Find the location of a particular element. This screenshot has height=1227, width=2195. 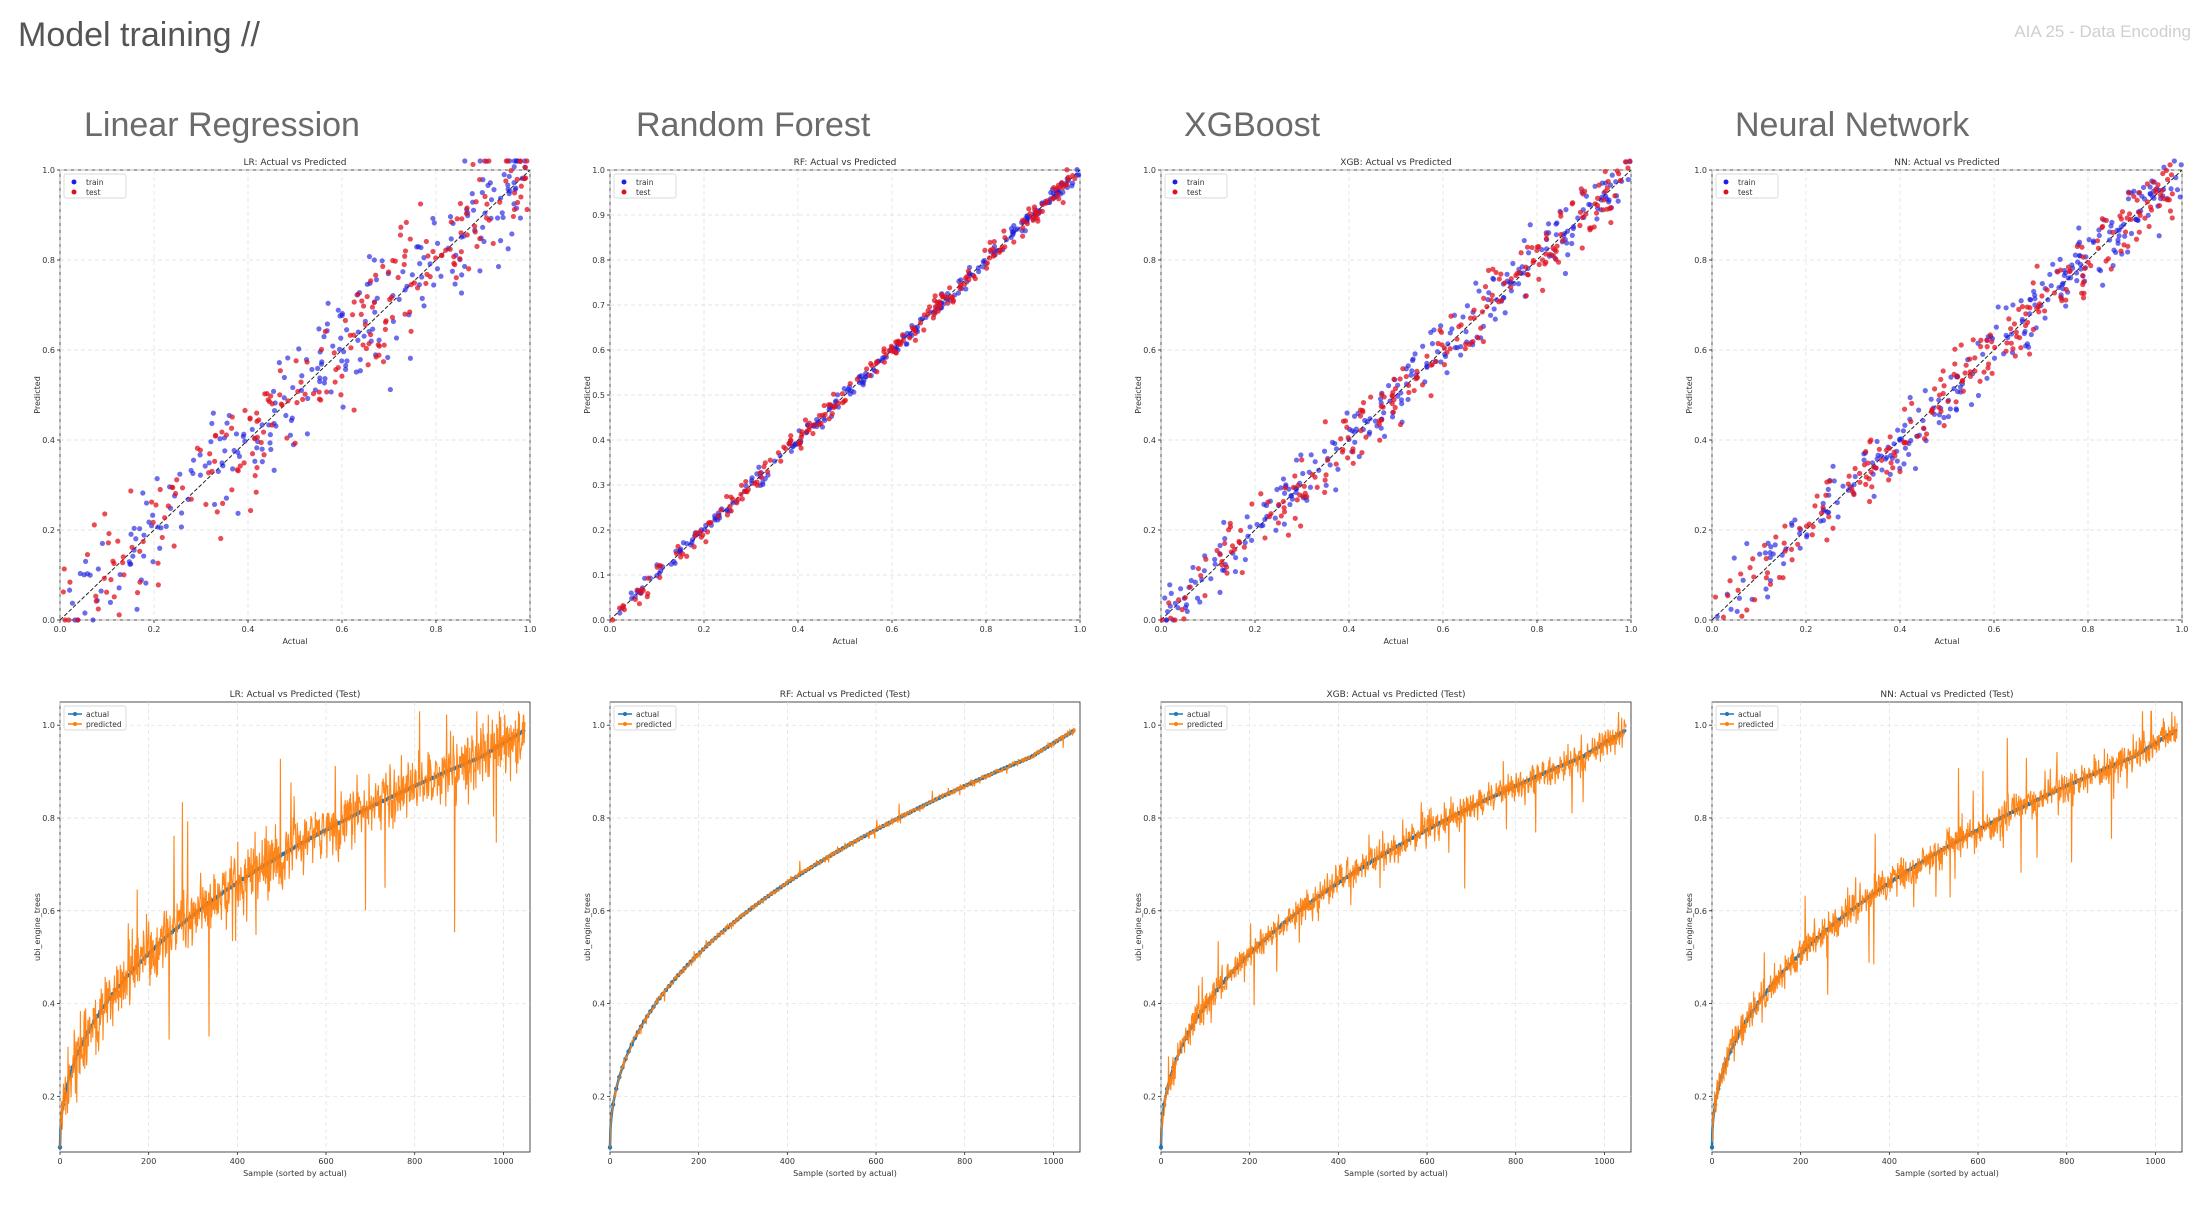

legend-marker-predicted is located at coordinates (1727, 724).